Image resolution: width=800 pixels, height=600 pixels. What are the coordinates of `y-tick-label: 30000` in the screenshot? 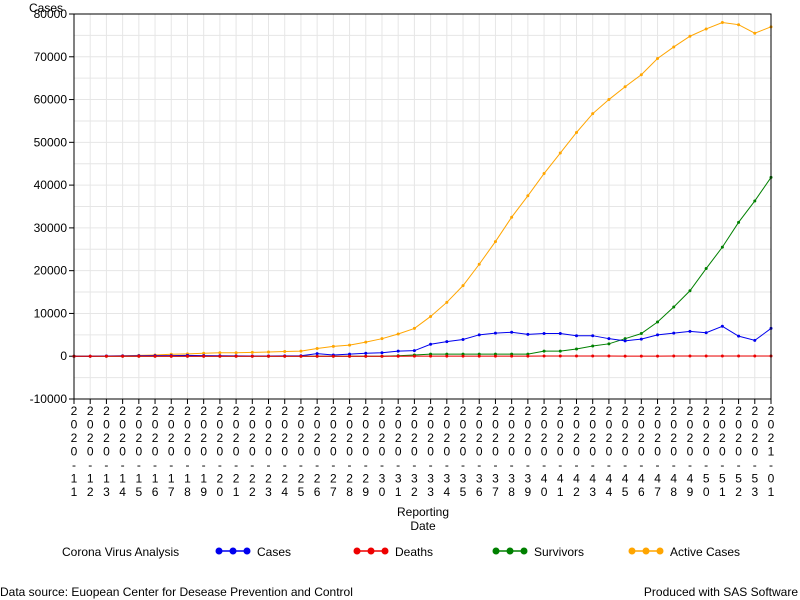 It's located at (51, 228).